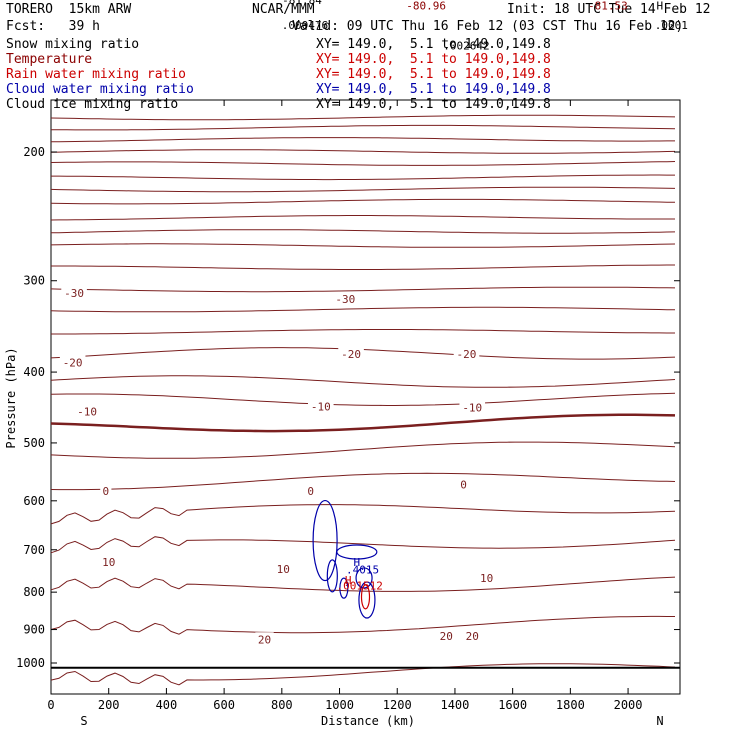  What do you see at coordinates (659, 6) in the screenshot?
I see `top-annotation-label: H` at bounding box center [659, 6].